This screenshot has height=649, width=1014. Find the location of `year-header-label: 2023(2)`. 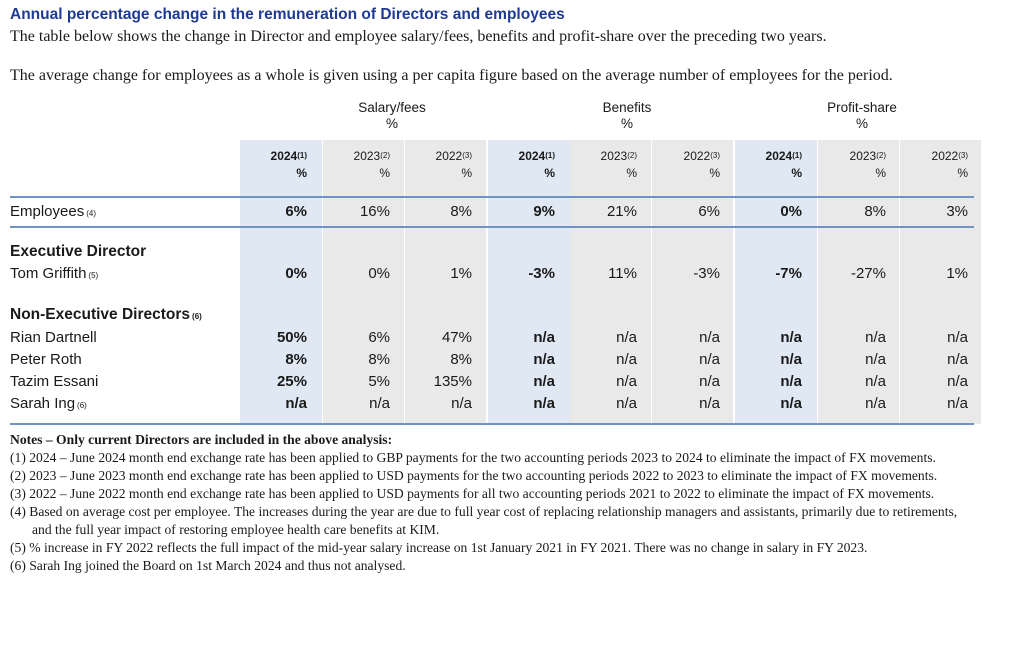

year-header-label: 2023(2) is located at coordinates (851, 156).